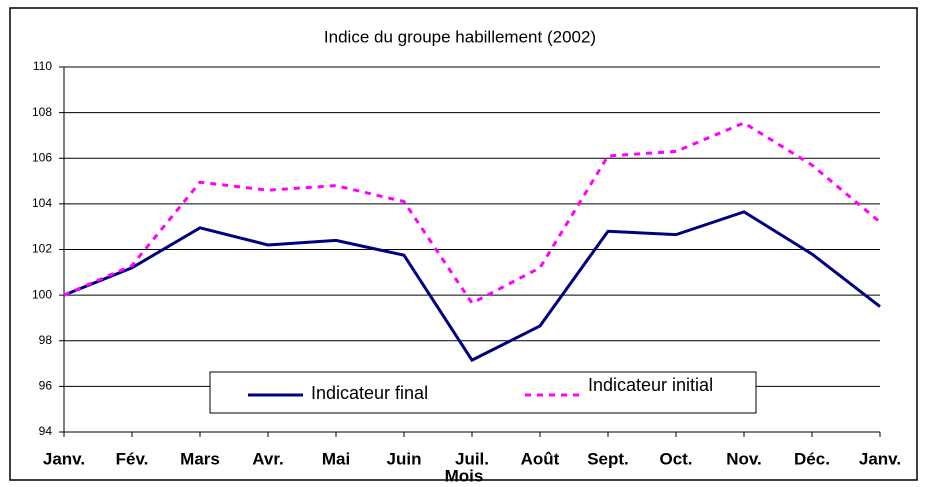 The width and height of the screenshot is (928, 487). I want to click on x-tick-label: Juil., so click(472, 458).